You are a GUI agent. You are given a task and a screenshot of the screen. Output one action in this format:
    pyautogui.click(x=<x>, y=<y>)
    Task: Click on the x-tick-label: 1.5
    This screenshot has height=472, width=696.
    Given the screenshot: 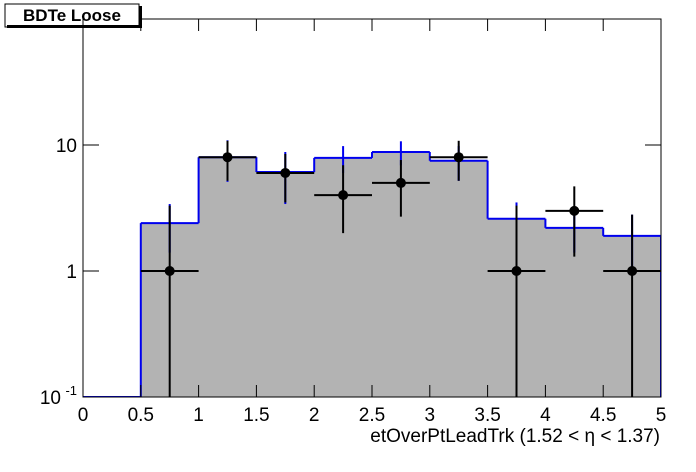 What is the action you would take?
    pyautogui.click(x=256, y=415)
    